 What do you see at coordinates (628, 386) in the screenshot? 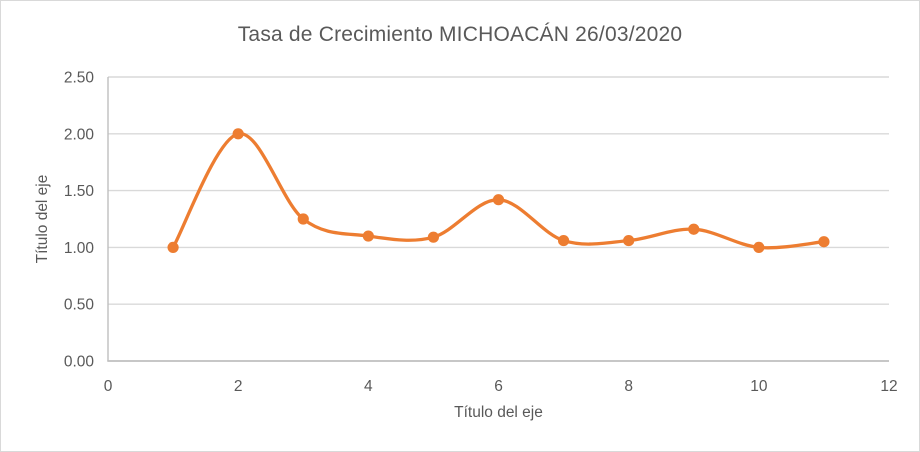
I see `x-tick-label: 8` at bounding box center [628, 386].